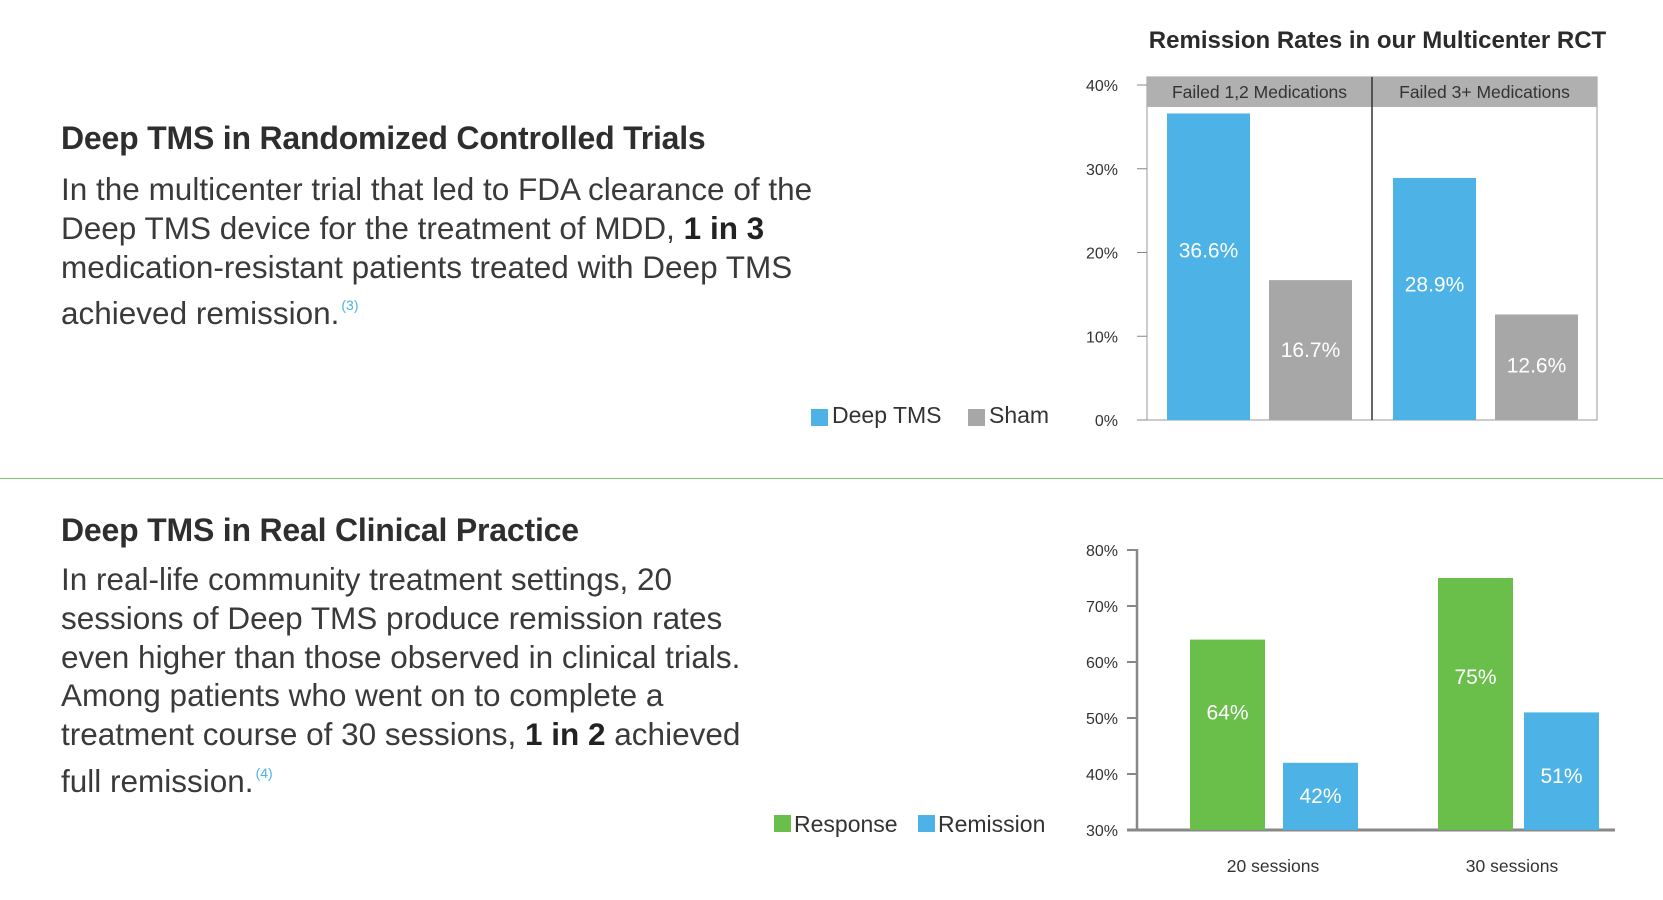  What do you see at coordinates (1259, 92) in the screenshot?
I see `rct-panel-label-failed-1-2-medications: Failed 1,2 Medications` at bounding box center [1259, 92].